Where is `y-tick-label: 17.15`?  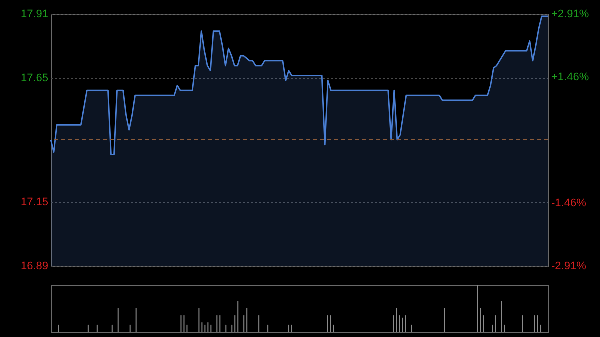 y-tick-label: 17.15 is located at coordinates (34, 202).